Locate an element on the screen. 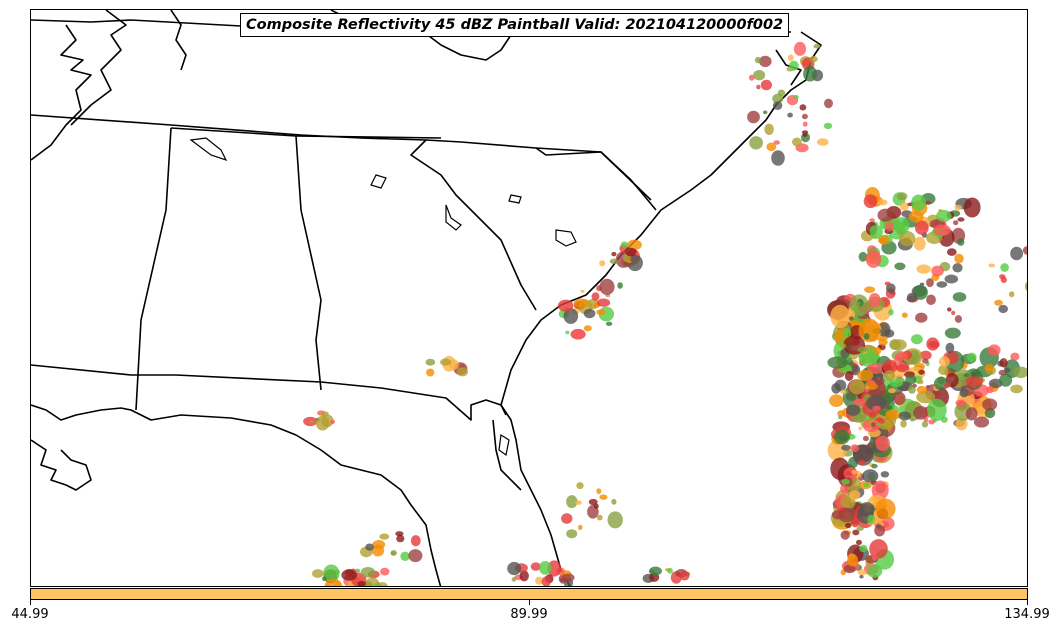 This screenshot has width=1062, height=633. florida-inner-coast is located at coordinates (507, 455).